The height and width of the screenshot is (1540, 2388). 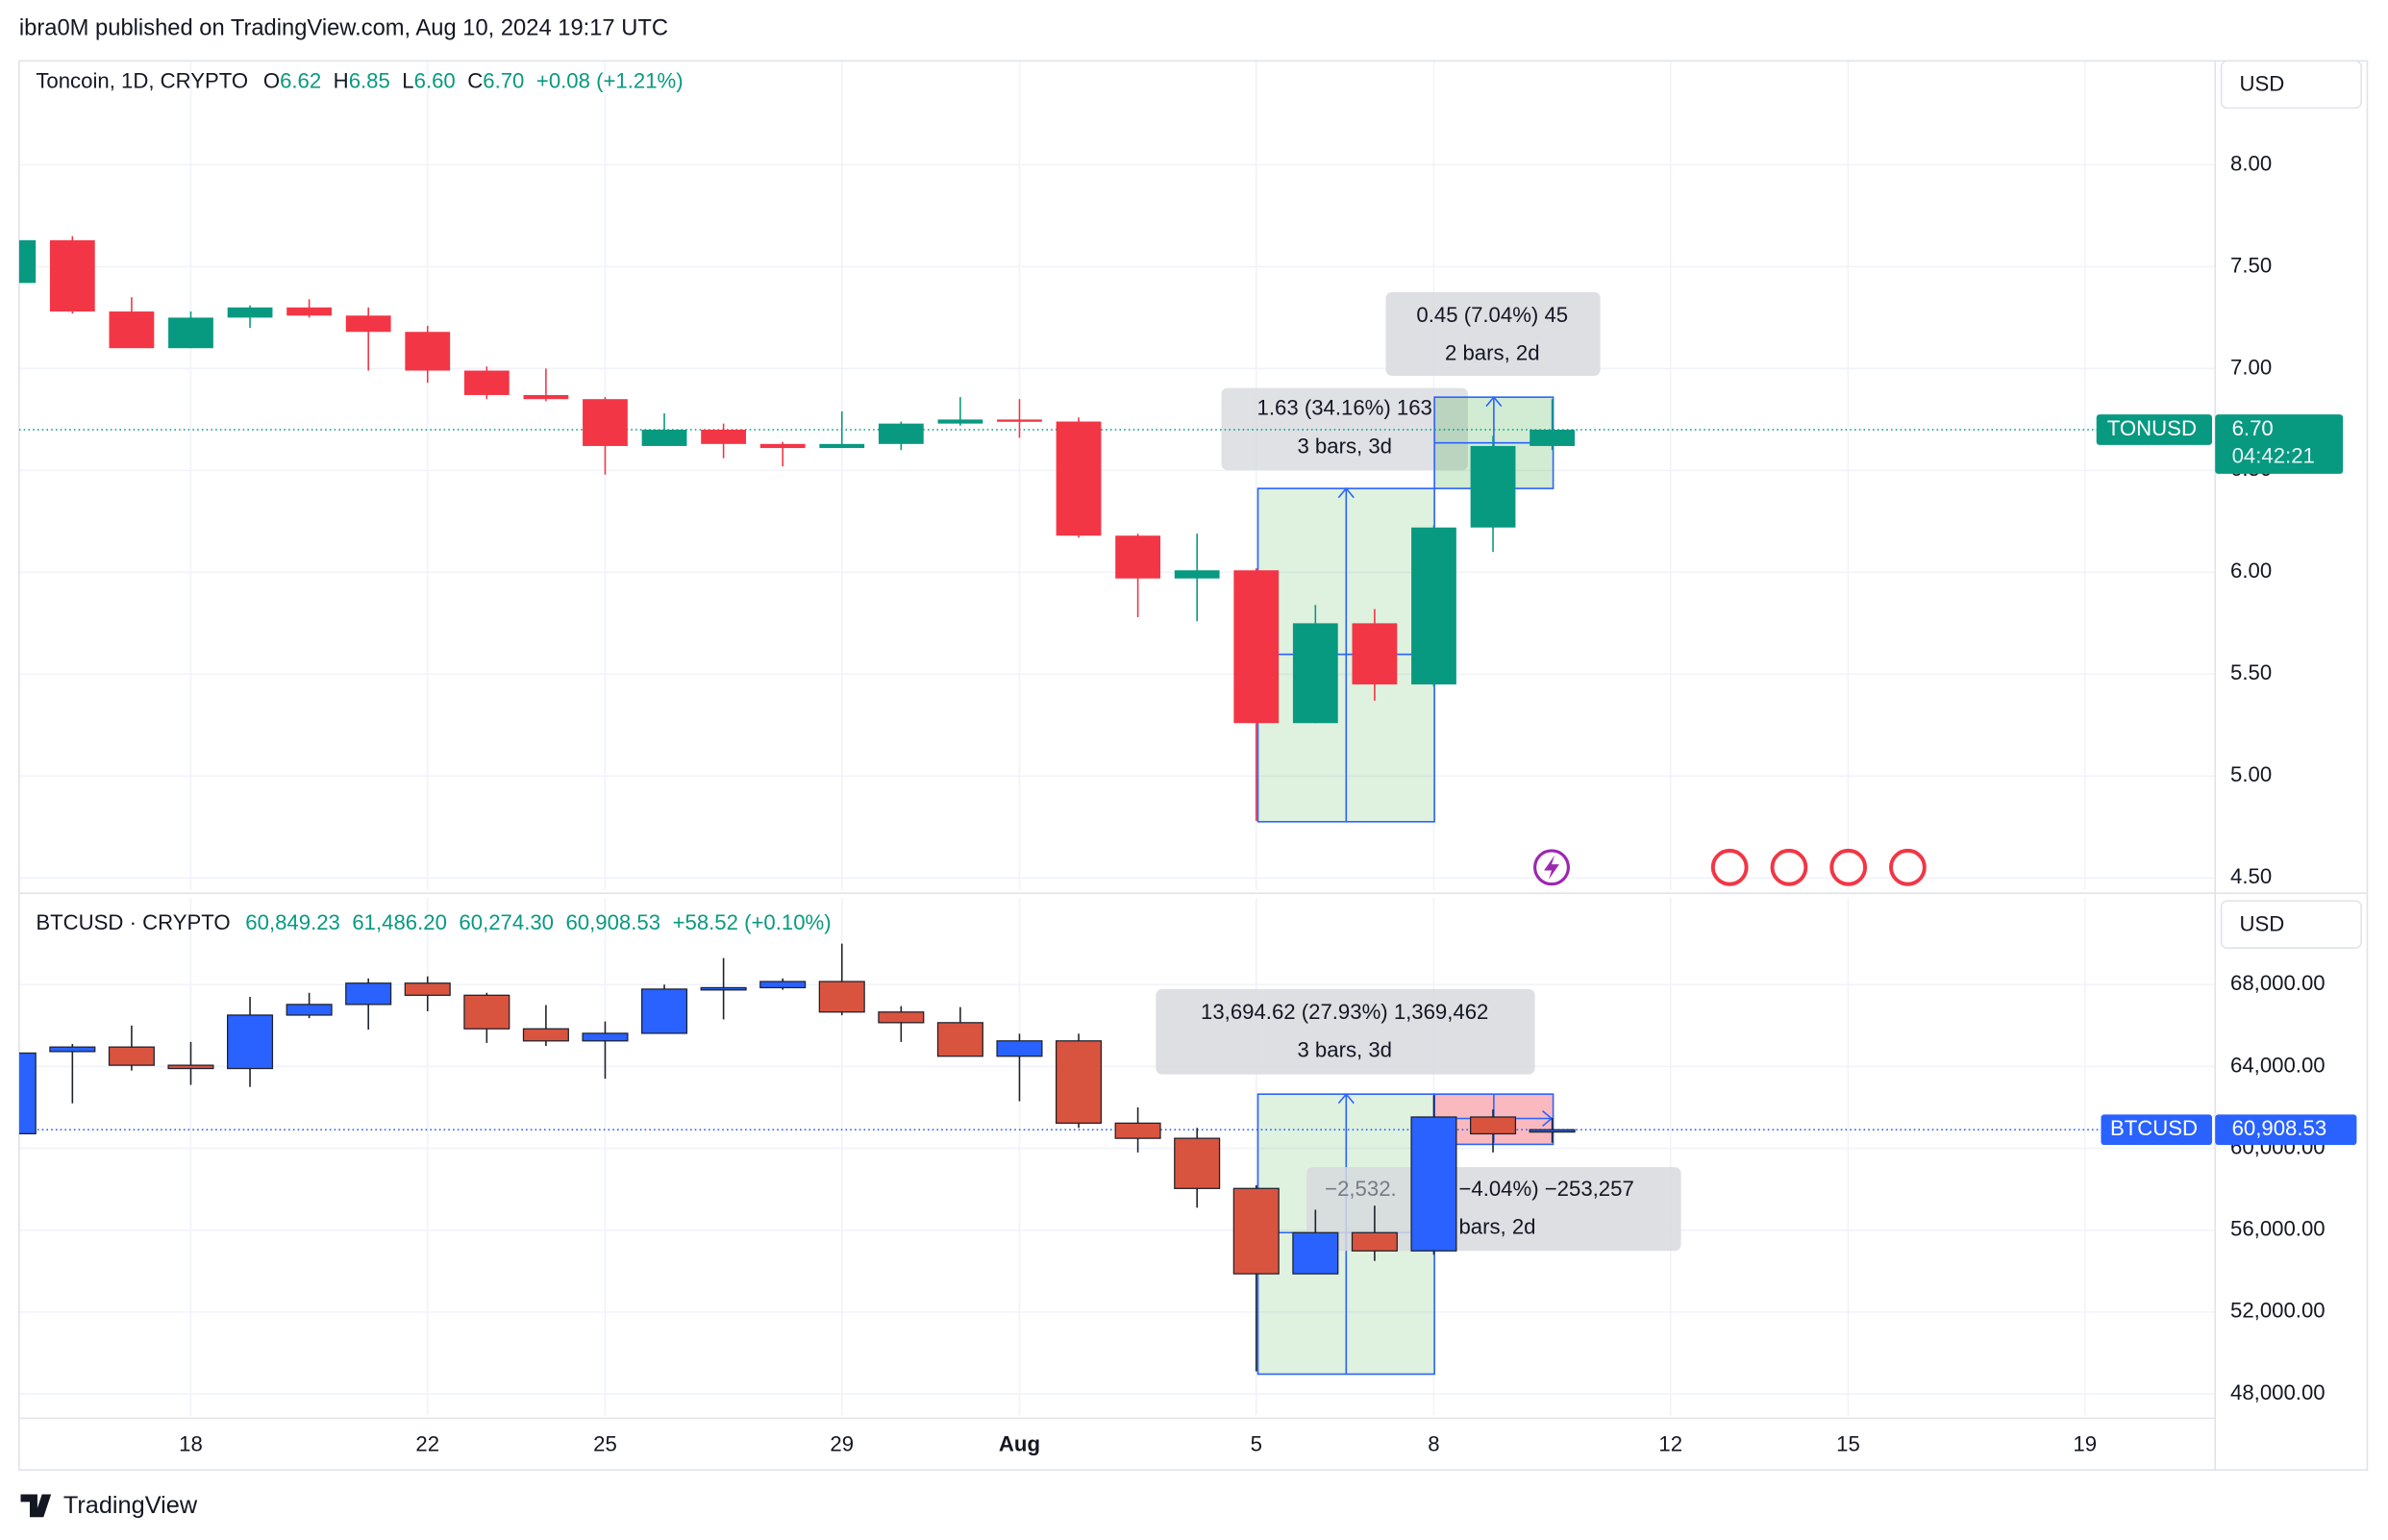 What do you see at coordinates (2278, 1065) in the screenshot?
I see `y-tick-label: 64,000.00` at bounding box center [2278, 1065].